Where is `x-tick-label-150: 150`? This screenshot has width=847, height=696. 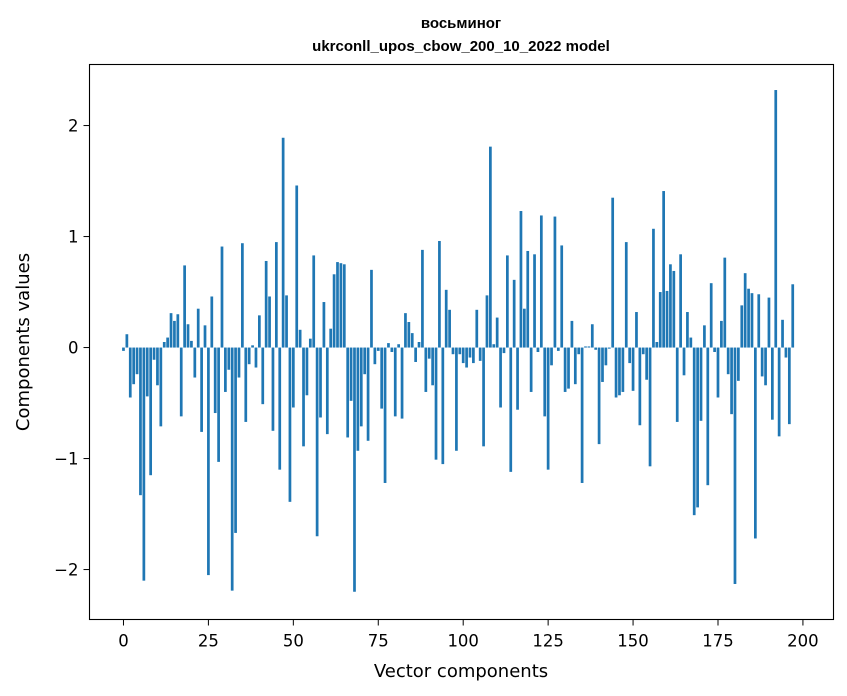 x-tick-label-150: 150 is located at coordinates (633, 641).